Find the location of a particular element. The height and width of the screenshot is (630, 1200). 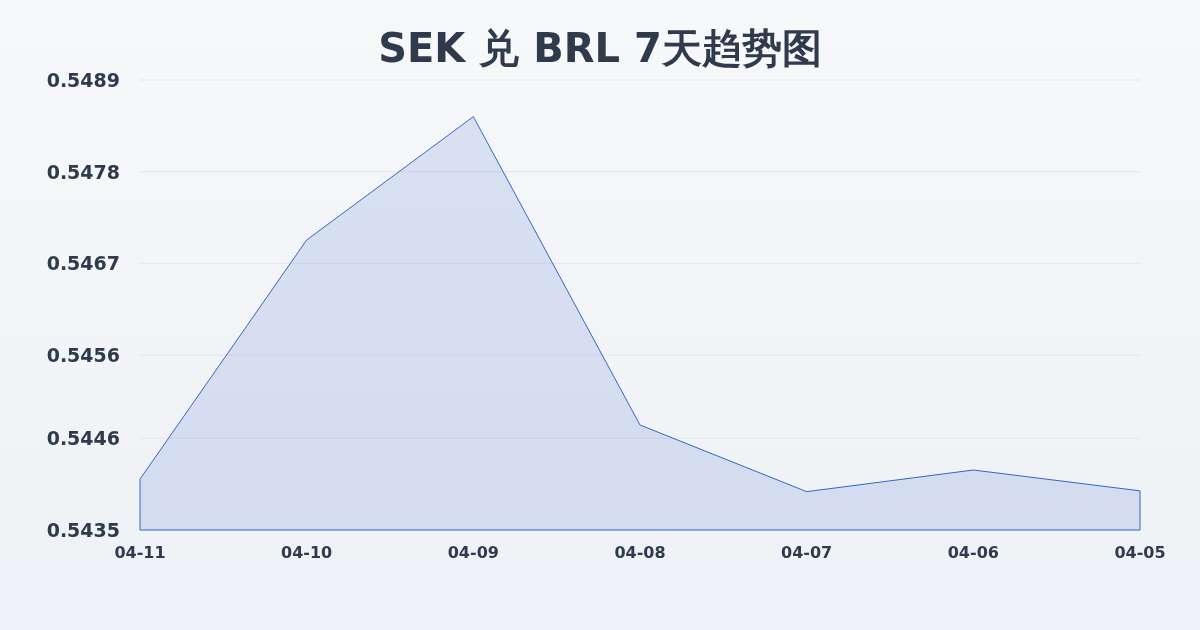

x-tick-label: 04-08 is located at coordinates (640, 552).